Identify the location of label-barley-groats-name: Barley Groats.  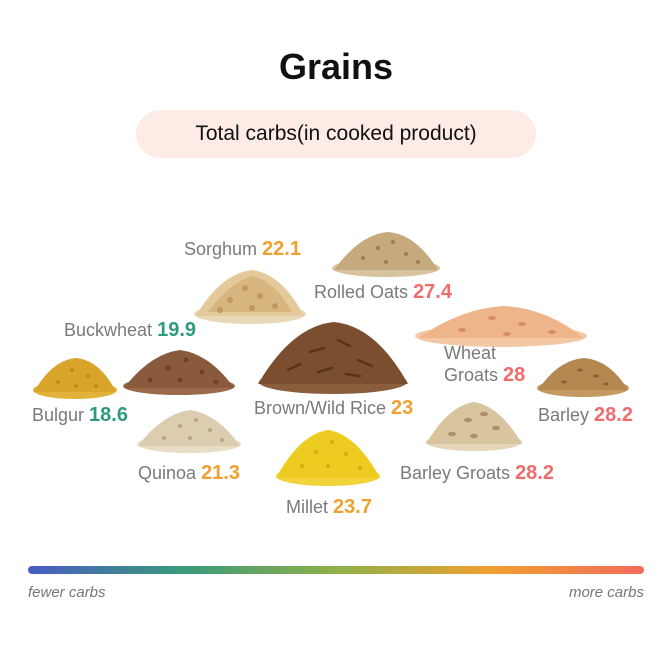
(455, 473).